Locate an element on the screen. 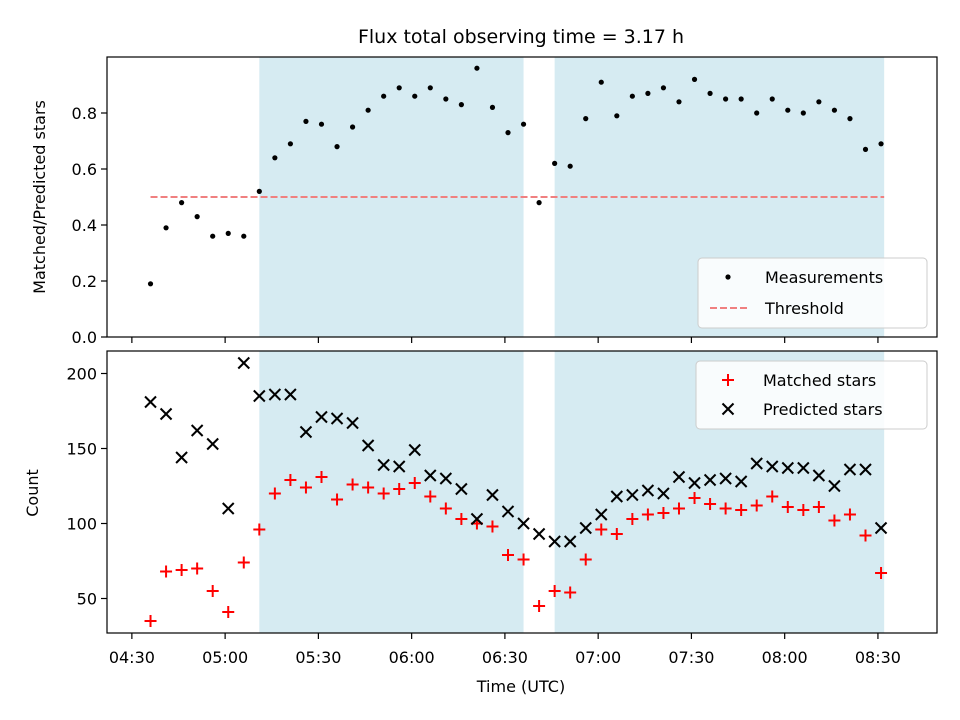  legend-threshold-label: Threshold is located at coordinates (804, 308).